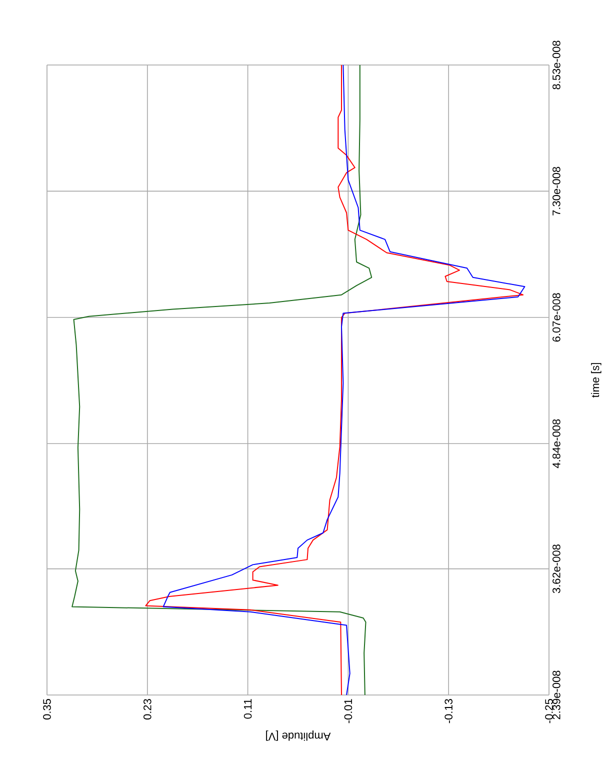 This screenshot has width=603, height=774. Describe the element at coordinates (556, 317) in the screenshot. I see `y-tick-label: 6.07e-008` at that location.